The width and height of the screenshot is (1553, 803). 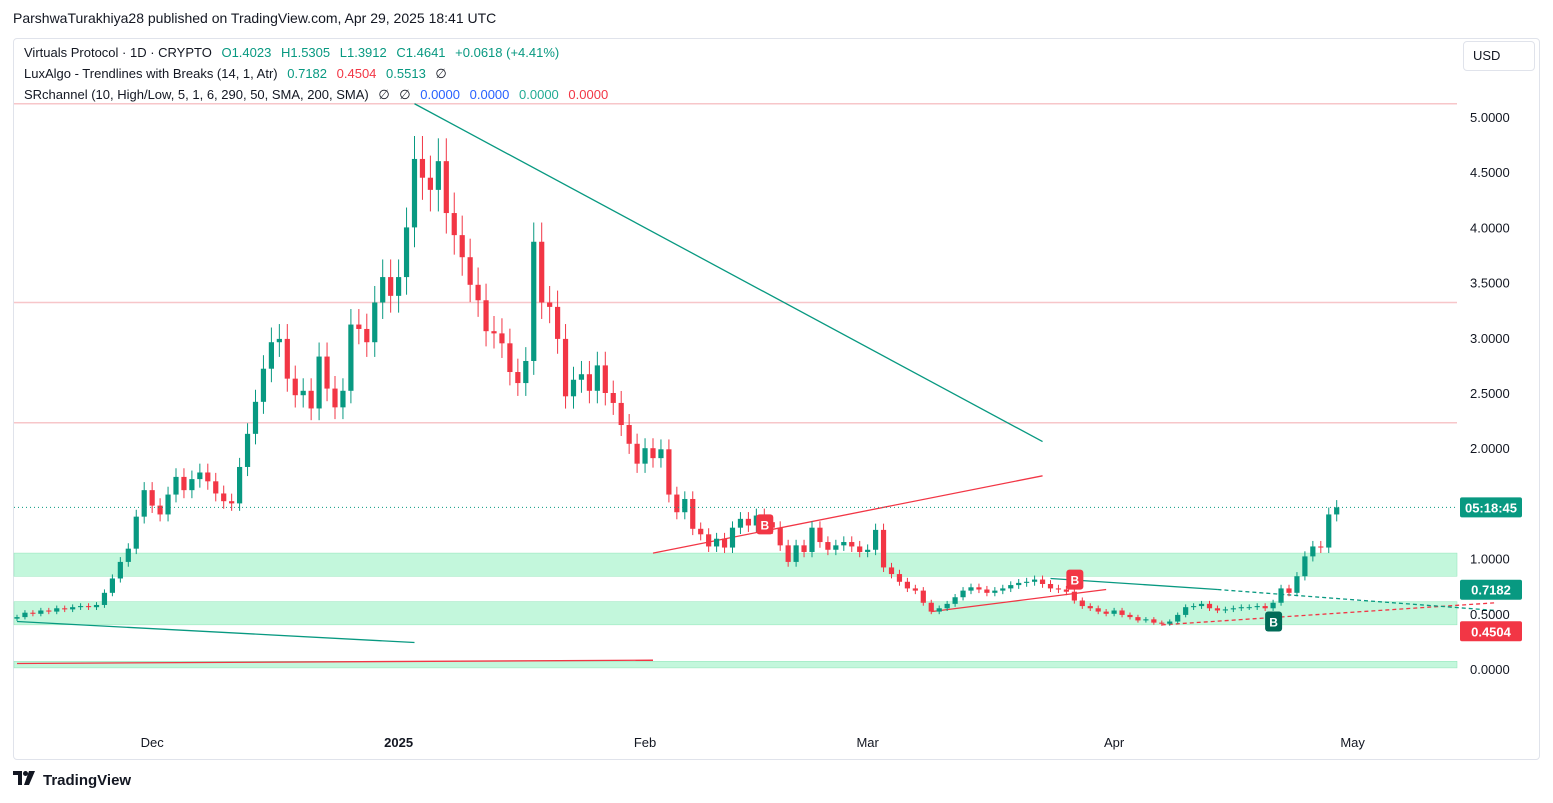 What do you see at coordinates (1491, 631) in the screenshot?
I see `price-label-badge` at bounding box center [1491, 631].